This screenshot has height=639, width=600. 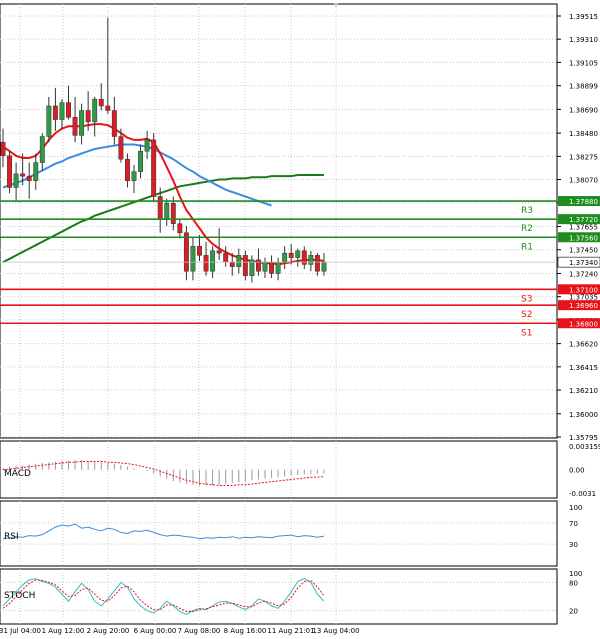 I want to click on level-name-s3: S3, so click(x=526, y=299).